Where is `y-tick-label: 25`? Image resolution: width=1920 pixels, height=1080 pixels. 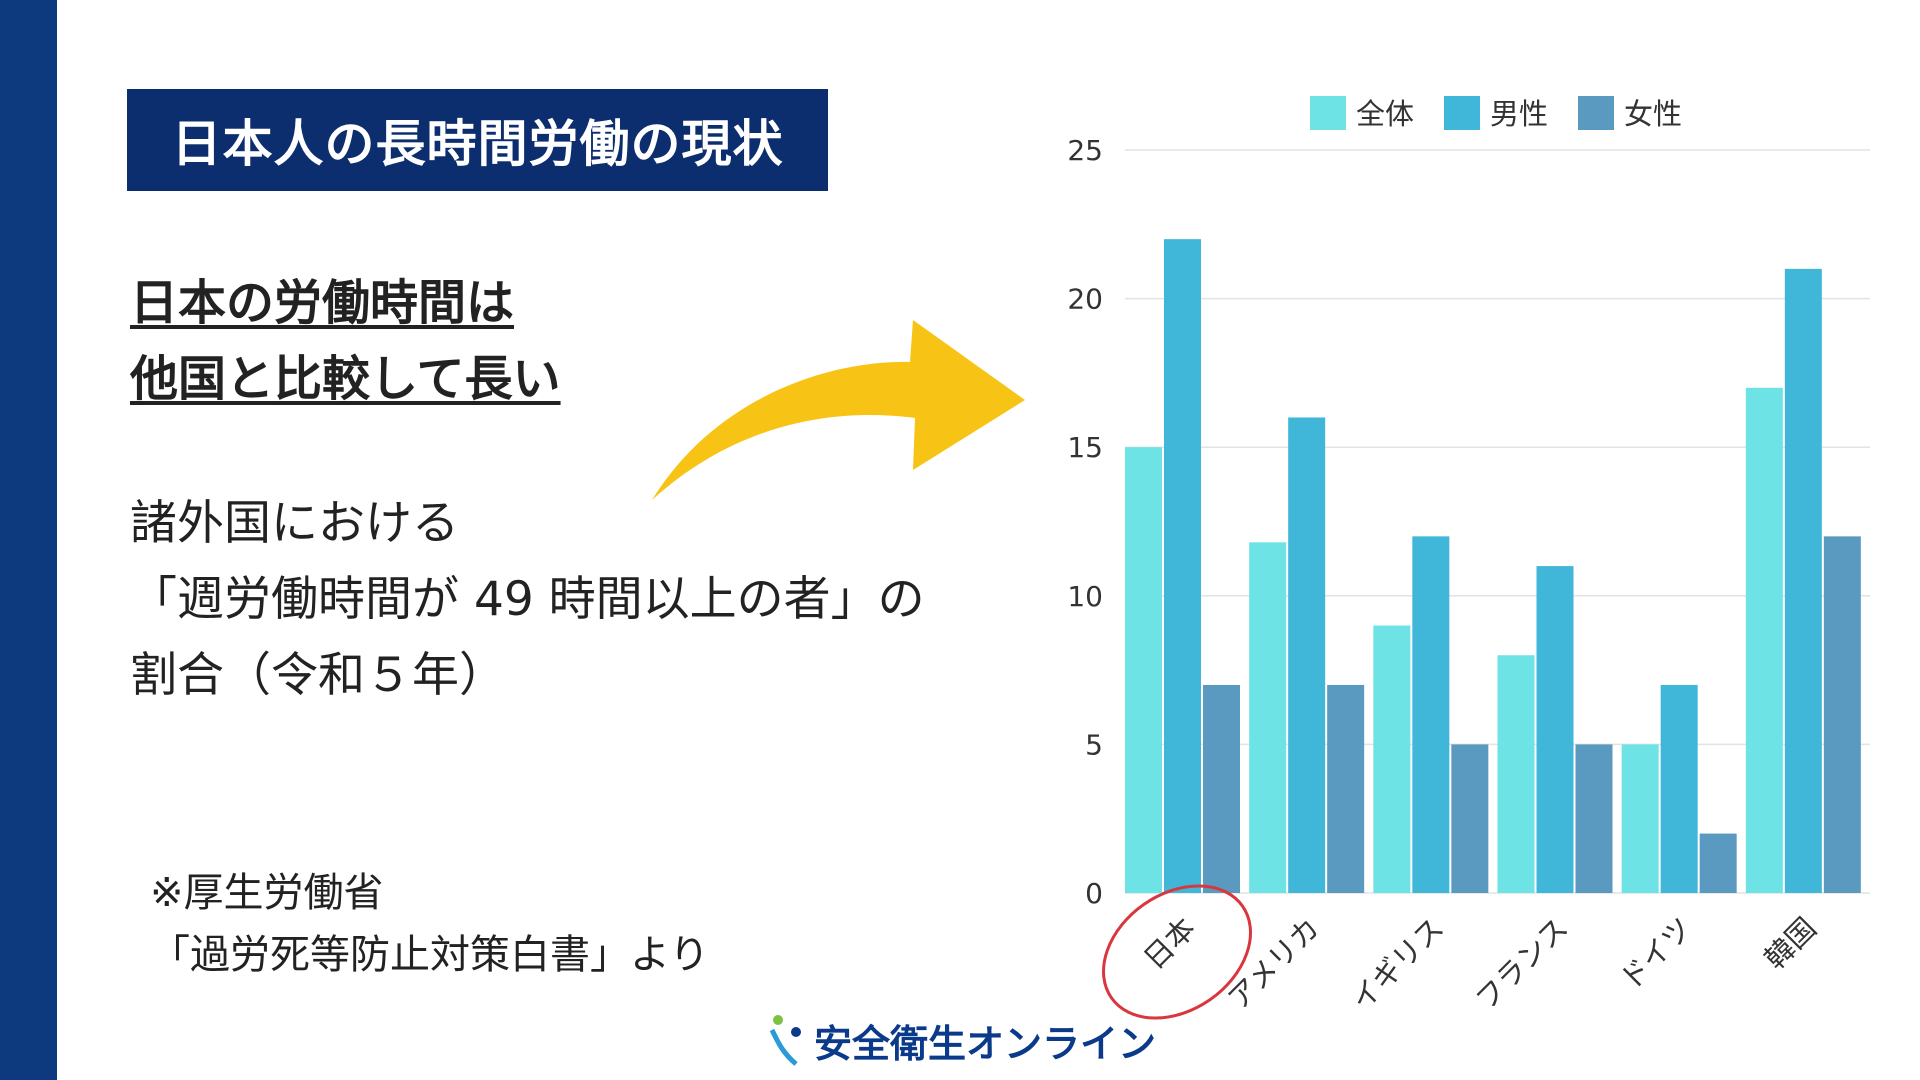
y-tick-label: 25 is located at coordinates (1085, 150).